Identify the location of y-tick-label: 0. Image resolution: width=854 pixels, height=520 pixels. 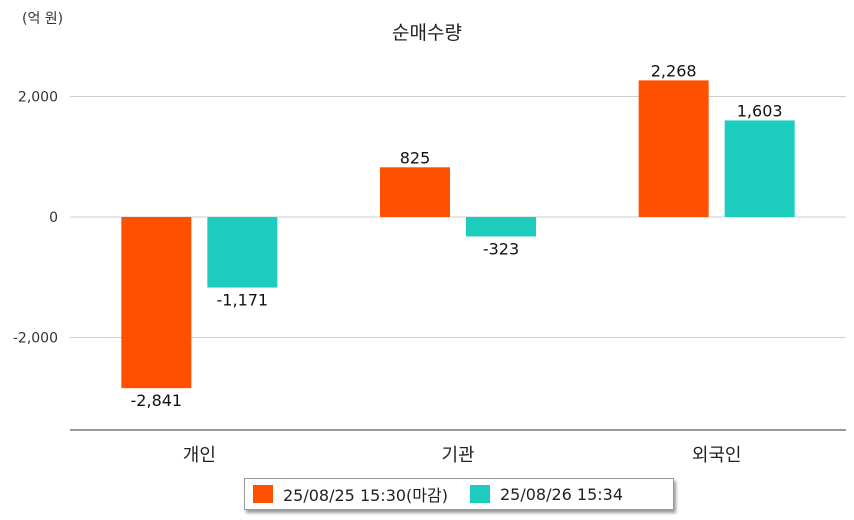
(53, 218).